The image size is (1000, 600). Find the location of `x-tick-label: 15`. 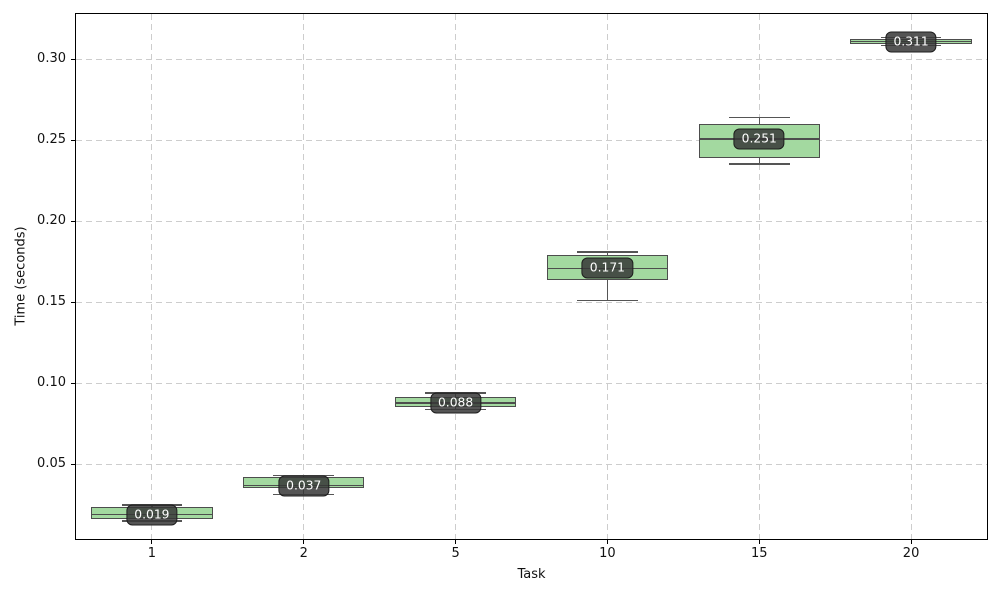

x-tick-label: 15 is located at coordinates (759, 553).